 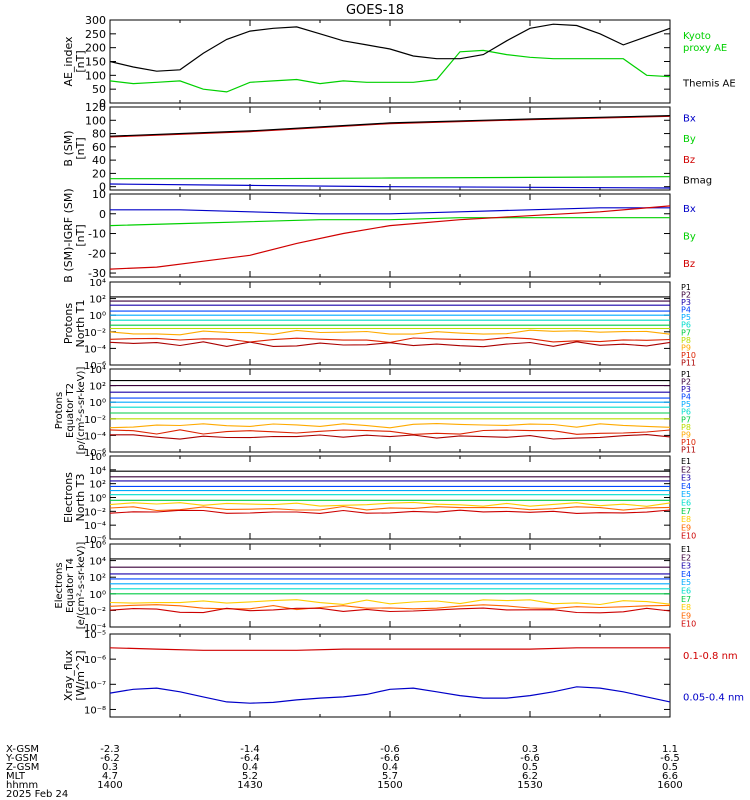 What do you see at coordinates (99, 147) in the screenshot?
I see `y-tick-label: 60` at bounding box center [99, 147].